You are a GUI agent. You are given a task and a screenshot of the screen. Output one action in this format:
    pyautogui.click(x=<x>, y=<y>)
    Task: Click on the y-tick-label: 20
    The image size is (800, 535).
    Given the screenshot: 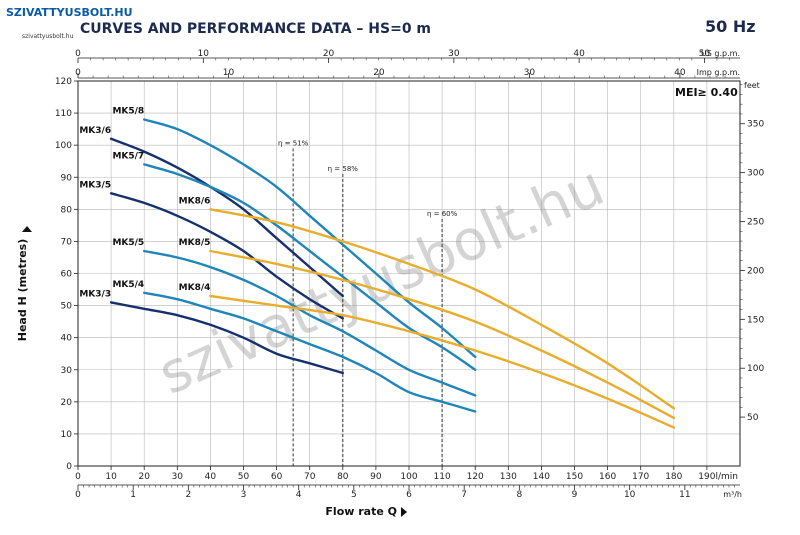 What is the action you would take?
    pyautogui.click(x=67, y=403)
    